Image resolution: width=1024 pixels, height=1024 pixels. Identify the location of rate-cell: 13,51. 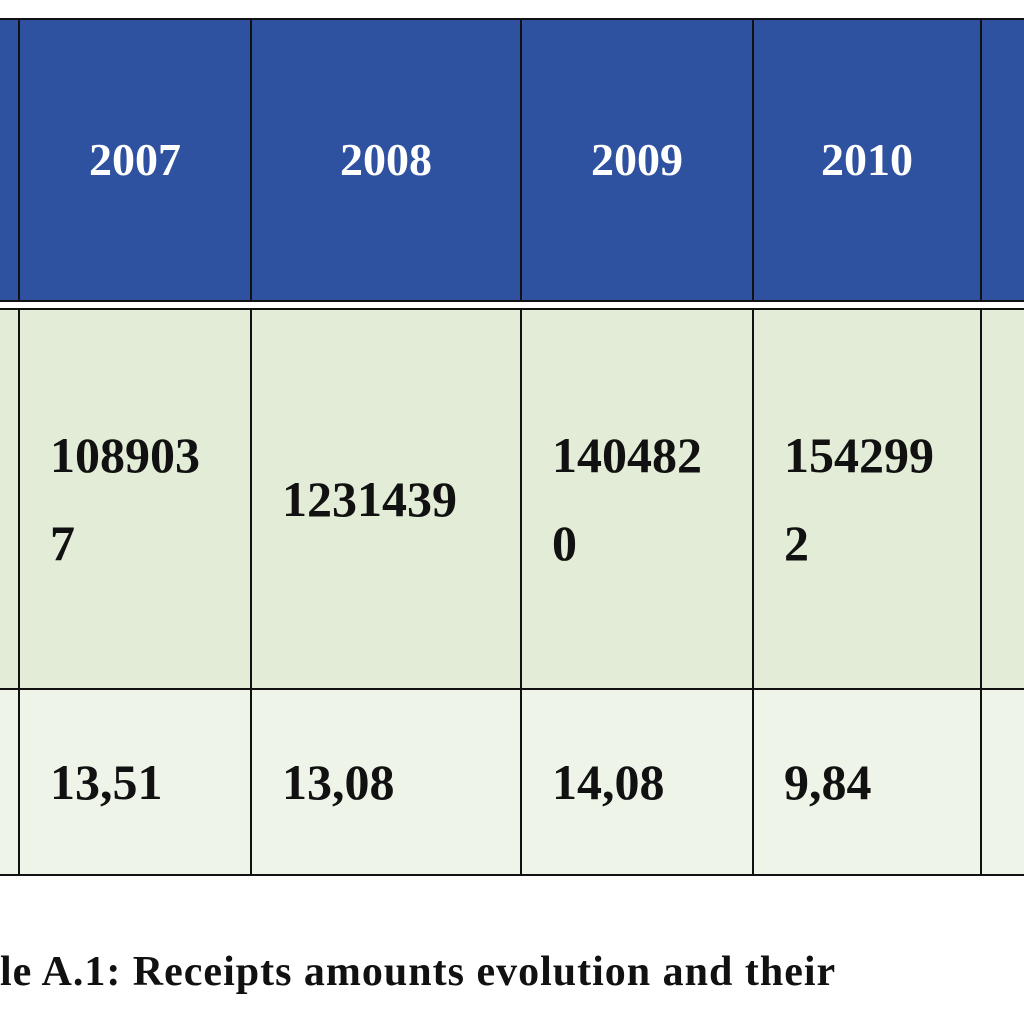
(135, 782).